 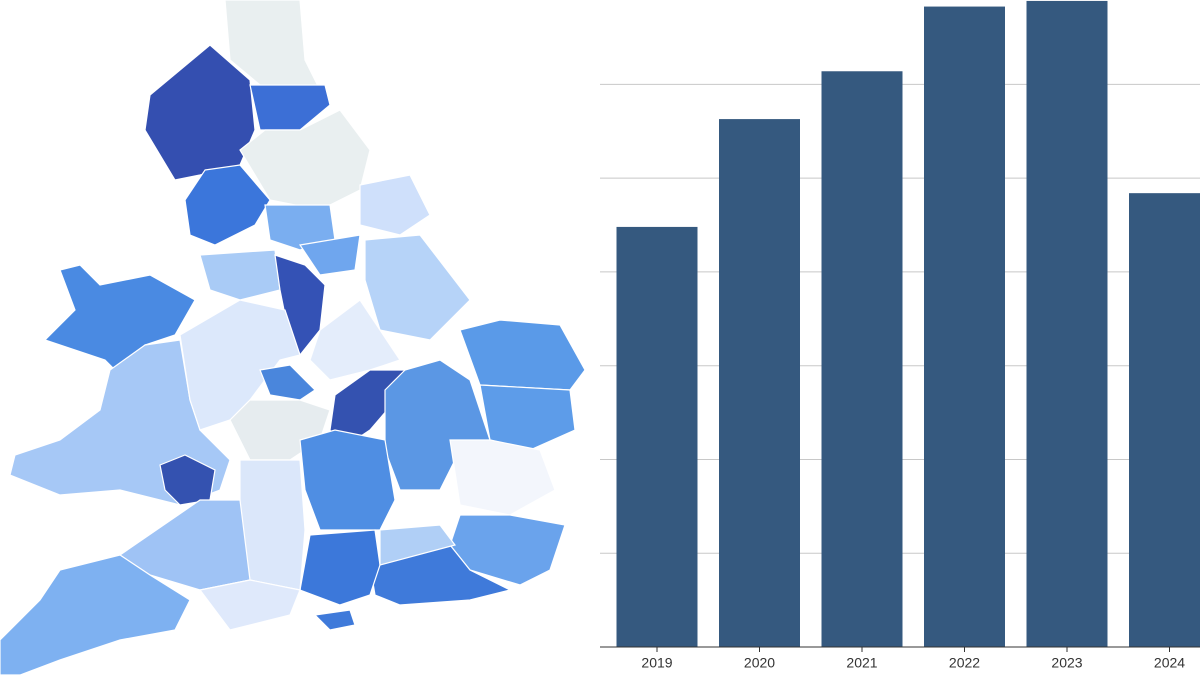 What do you see at coordinates (1169, 663) in the screenshot?
I see `x-tick-label: 2024` at bounding box center [1169, 663].